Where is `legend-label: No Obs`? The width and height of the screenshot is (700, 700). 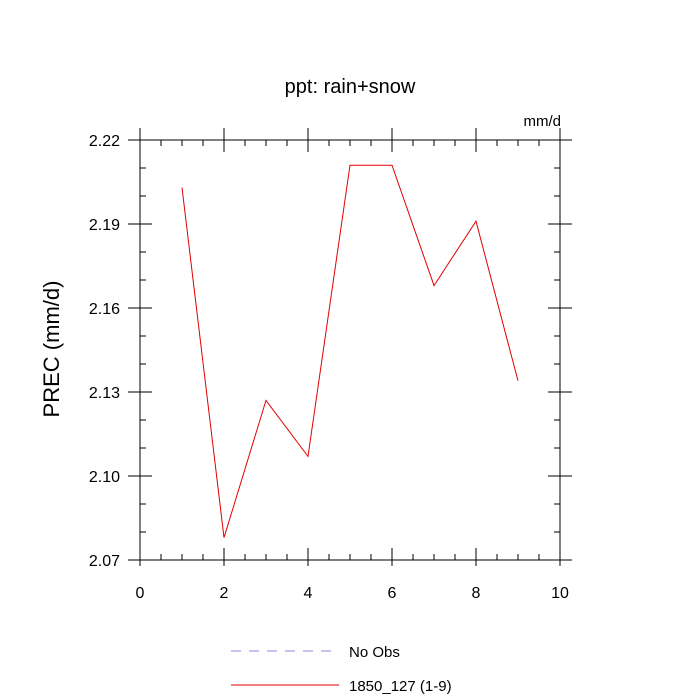 legend-label: No Obs is located at coordinates (374, 652).